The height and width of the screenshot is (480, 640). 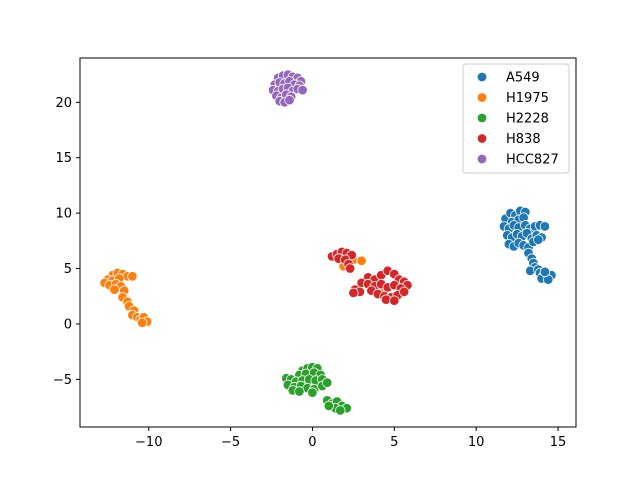 What do you see at coordinates (68, 269) in the screenshot?
I see `y-tick-label: 5` at bounding box center [68, 269].